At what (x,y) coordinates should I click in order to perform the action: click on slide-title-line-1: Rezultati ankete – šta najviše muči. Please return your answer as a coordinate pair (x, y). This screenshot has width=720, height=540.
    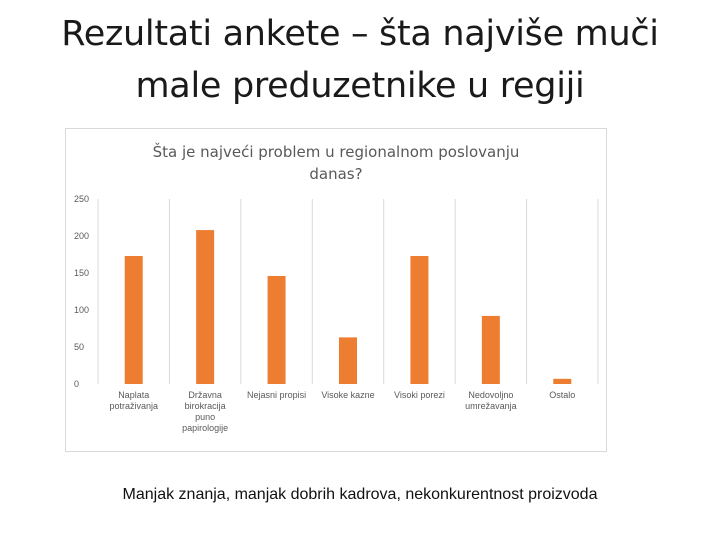
    Looking at the image, I should click on (360, 34).